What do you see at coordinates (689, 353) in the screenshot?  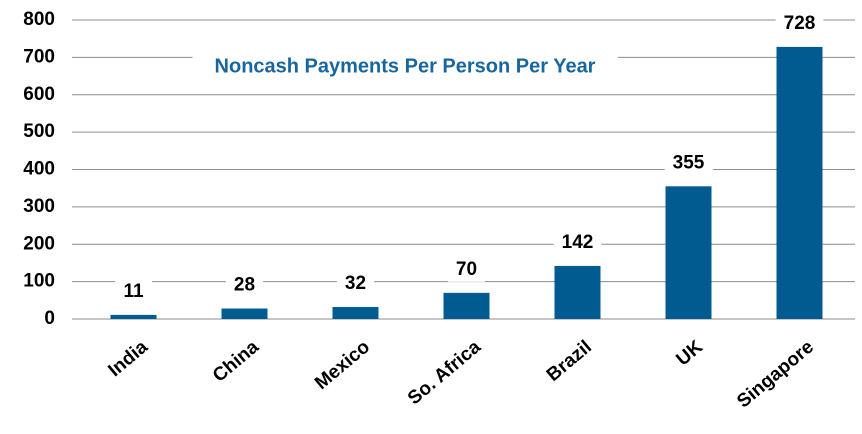 I see `x-tick-label: UK` at bounding box center [689, 353].